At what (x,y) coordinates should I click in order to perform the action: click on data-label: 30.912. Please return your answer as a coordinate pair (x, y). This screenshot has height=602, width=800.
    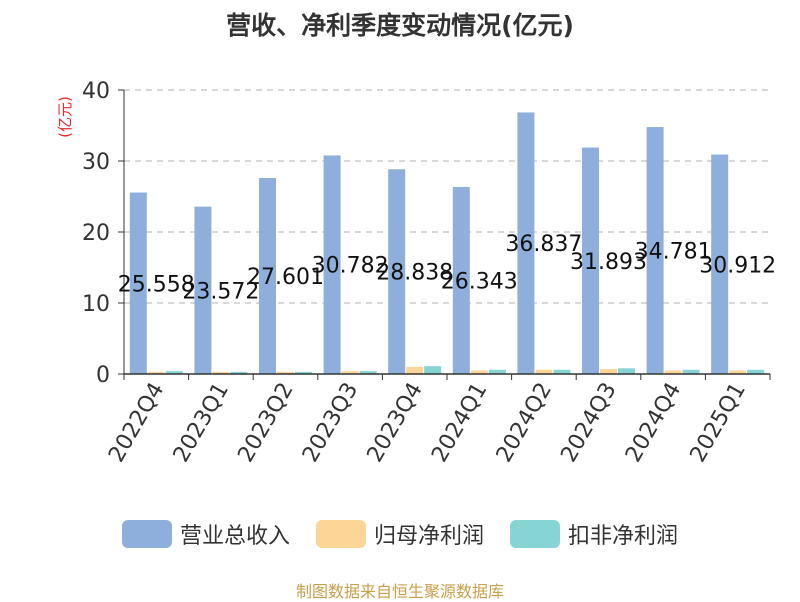
    Looking at the image, I should click on (737, 265).